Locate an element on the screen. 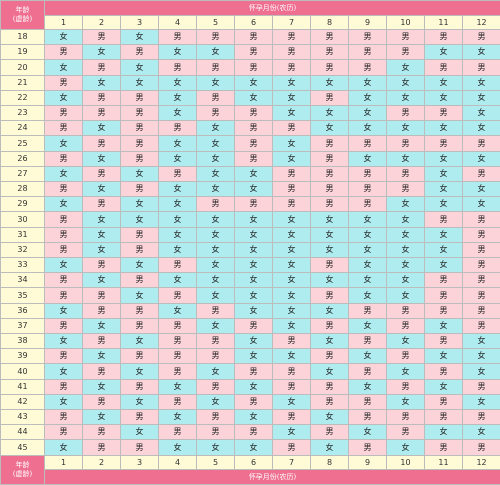 The image size is (500, 485). age-label: 43 is located at coordinates (22, 417).